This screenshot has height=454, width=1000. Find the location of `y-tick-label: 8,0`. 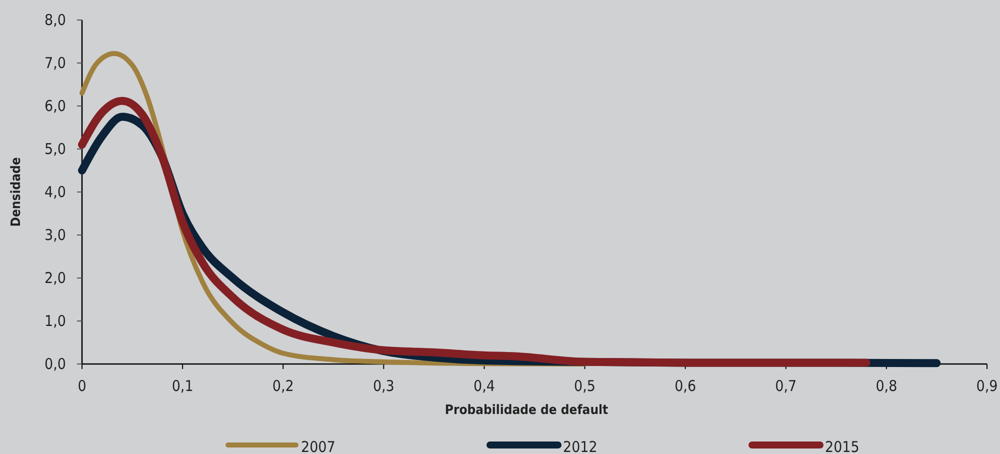

y-tick-label: 8,0 is located at coordinates (55, 20).